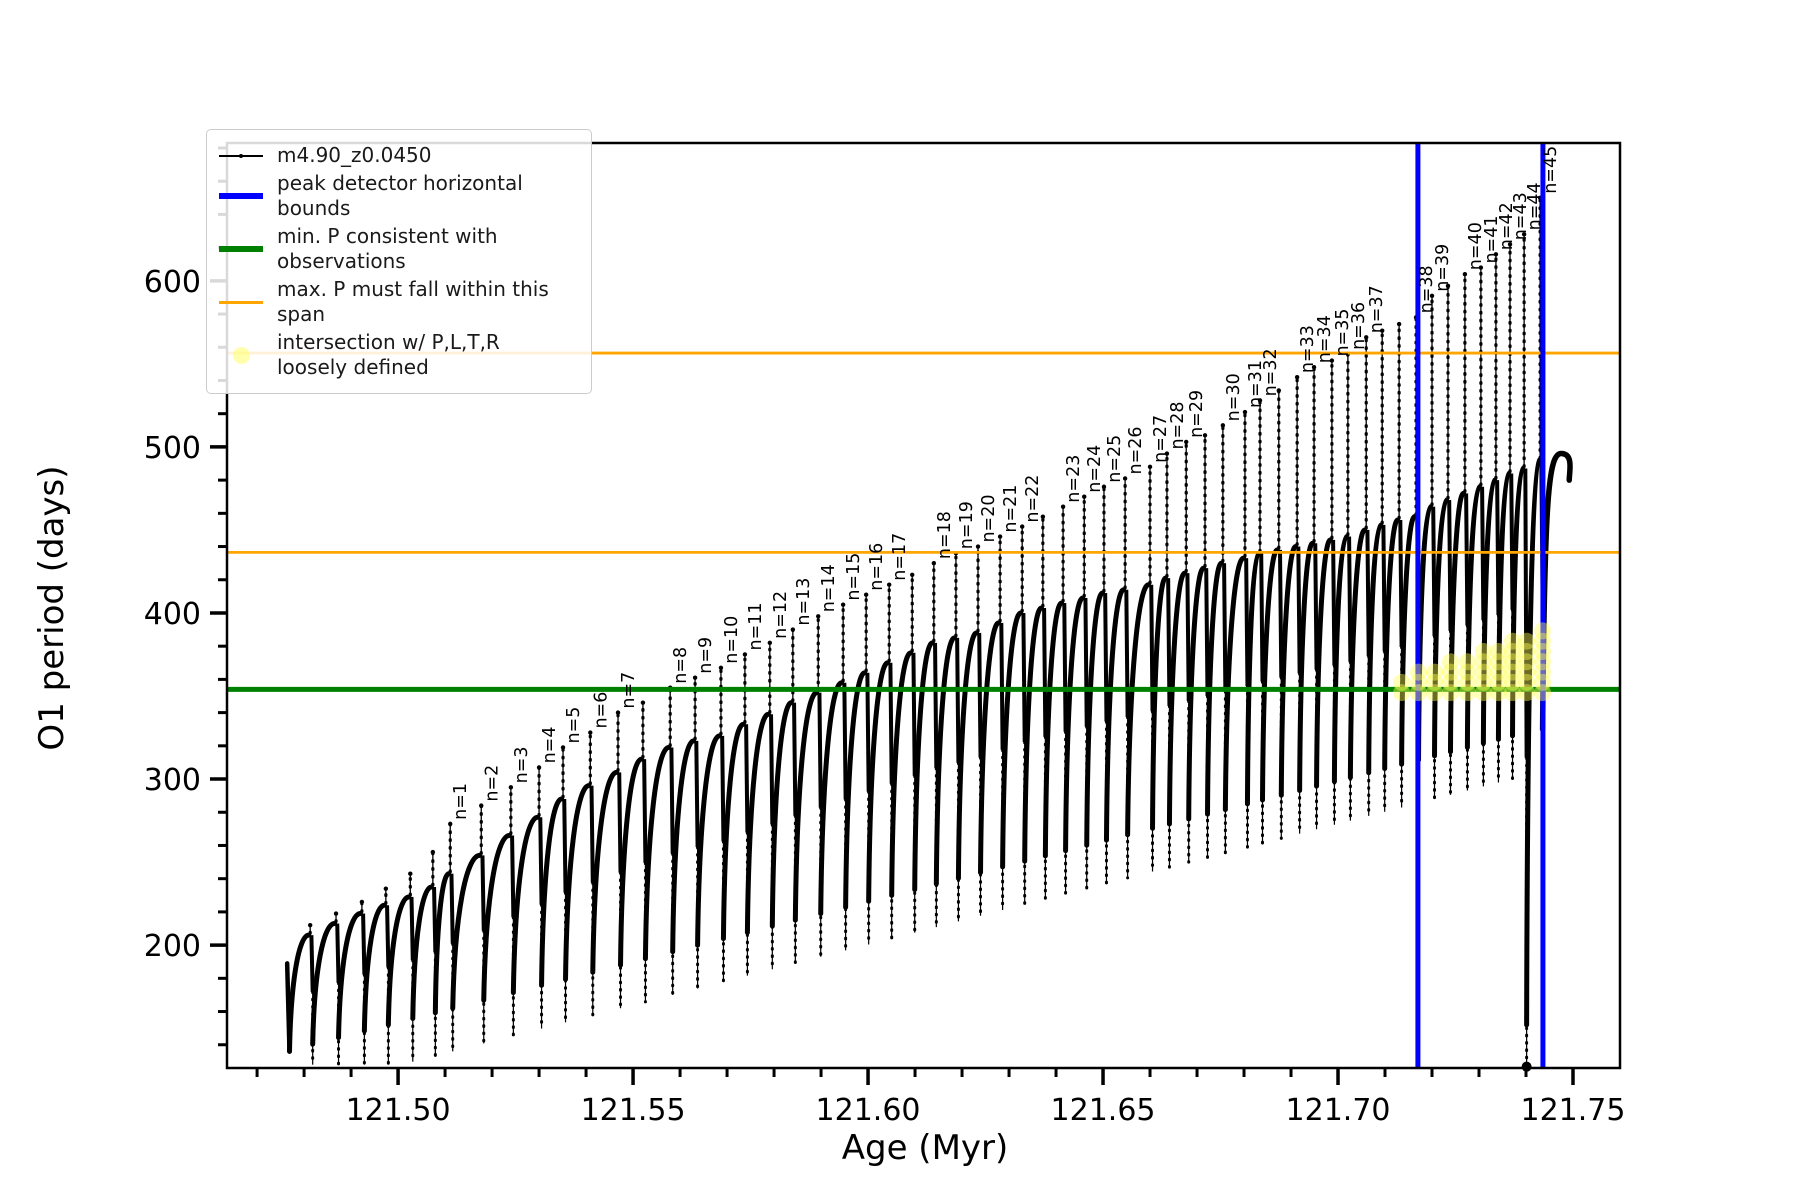  Describe the element at coordinates (1338, 1110) in the screenshot. I see `x-tick-label: 121.70` at that location.